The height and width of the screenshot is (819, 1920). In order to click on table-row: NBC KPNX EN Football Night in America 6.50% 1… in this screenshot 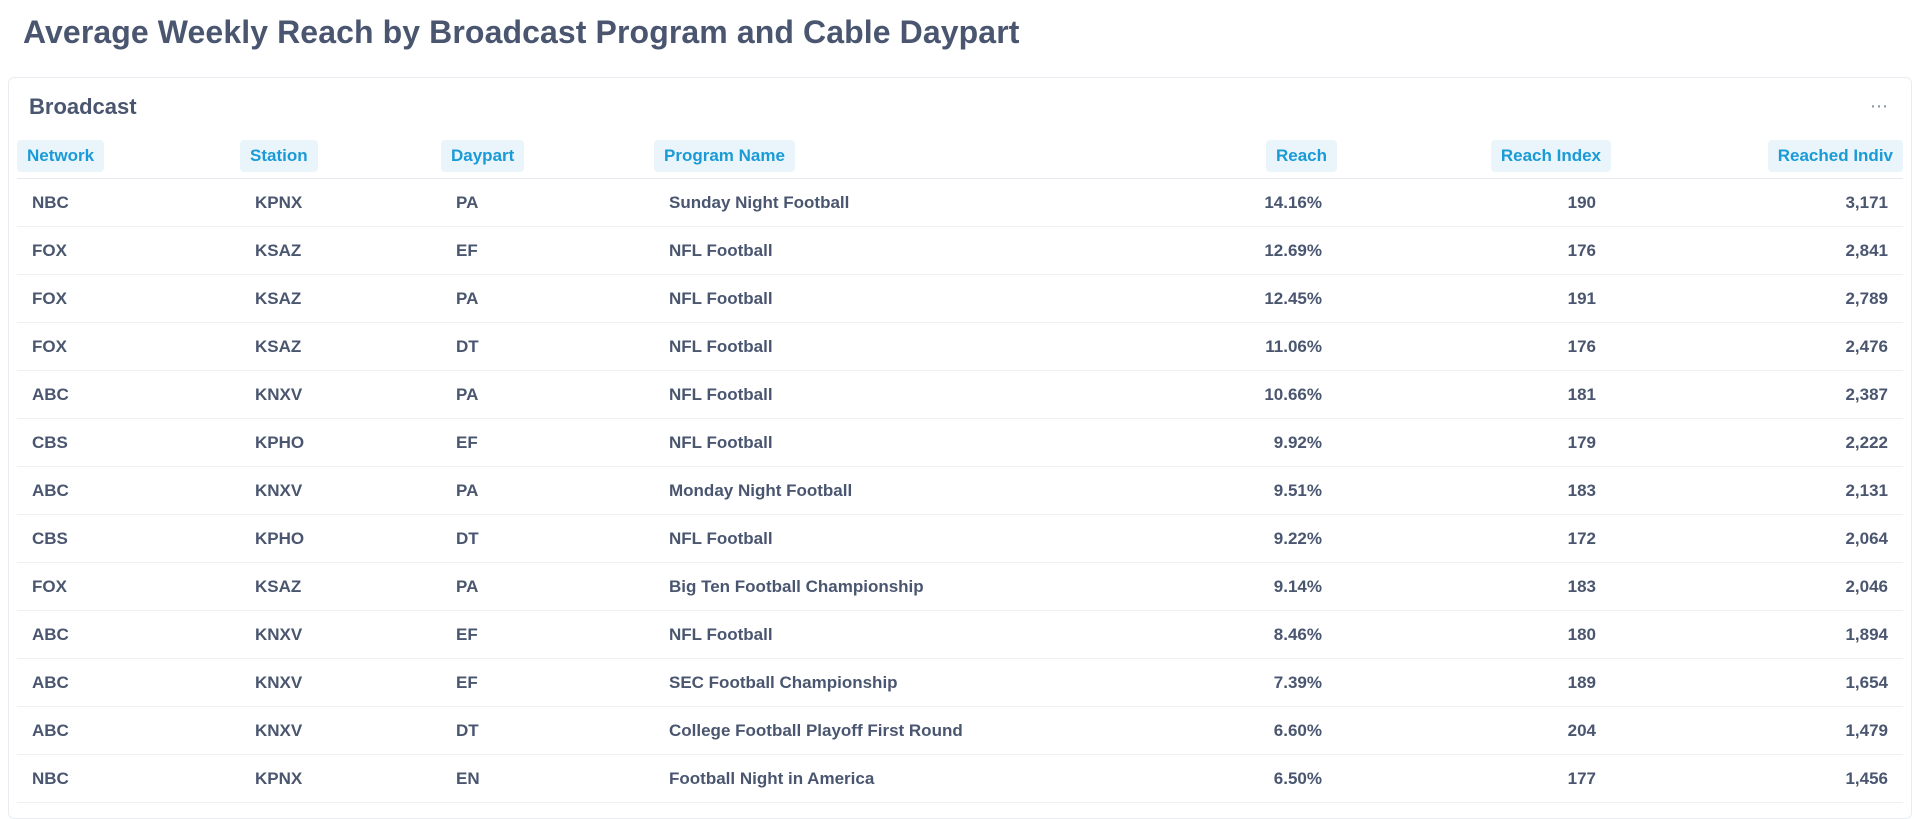, I will do `click(960, 778)`.